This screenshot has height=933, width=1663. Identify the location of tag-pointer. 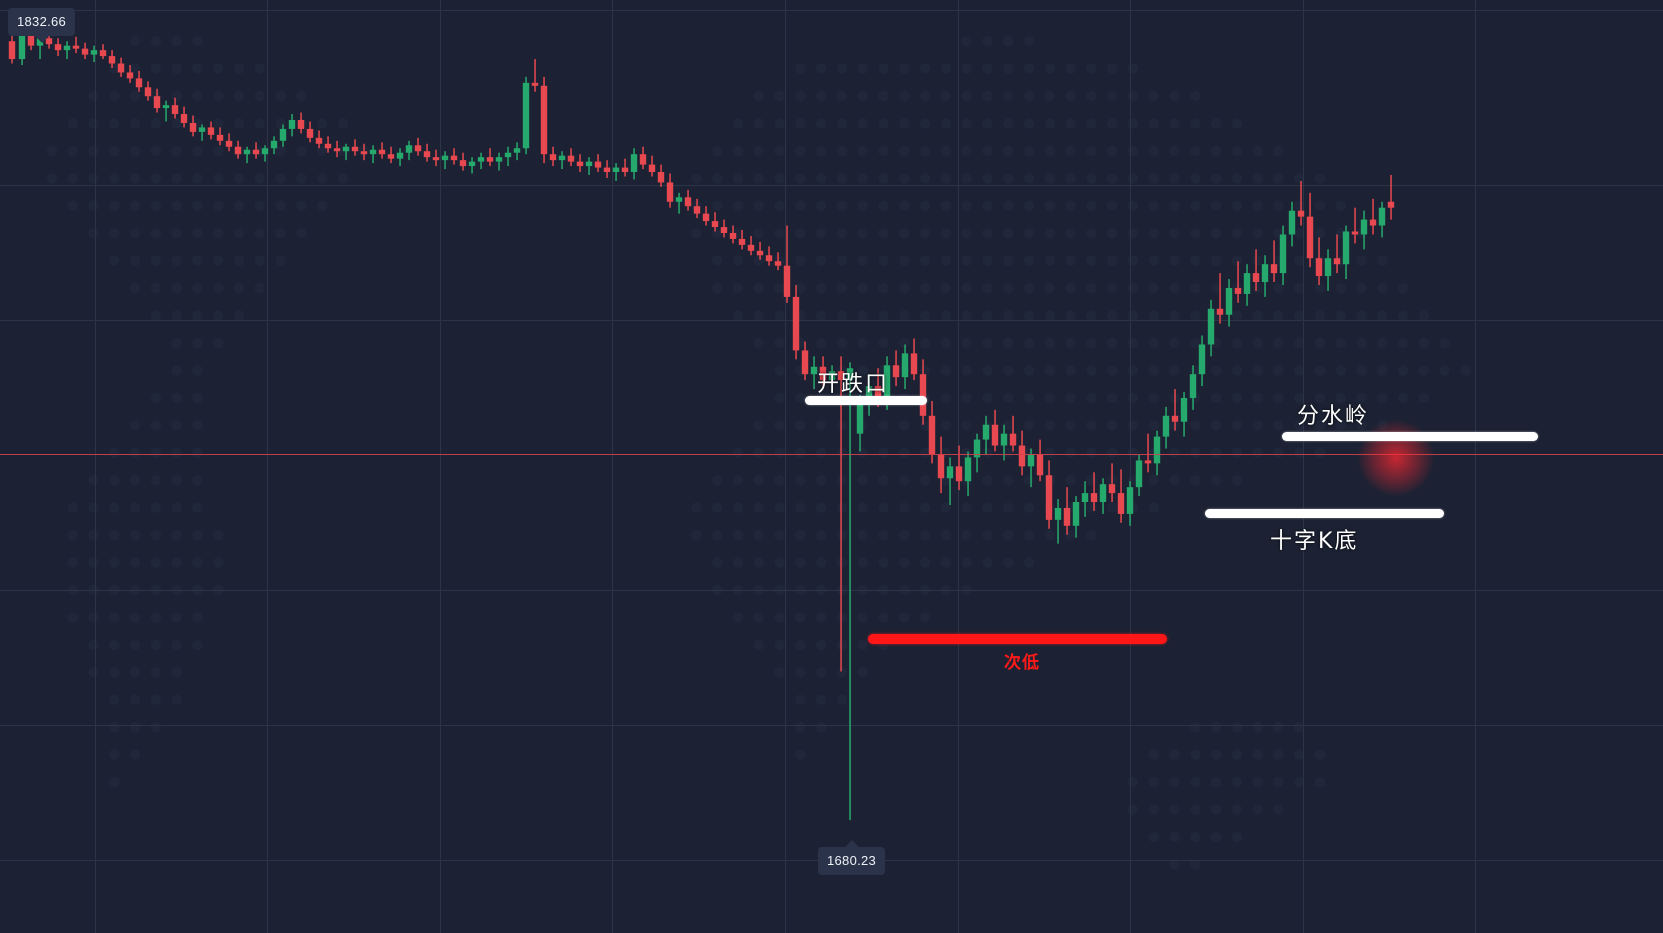
(41, 39).